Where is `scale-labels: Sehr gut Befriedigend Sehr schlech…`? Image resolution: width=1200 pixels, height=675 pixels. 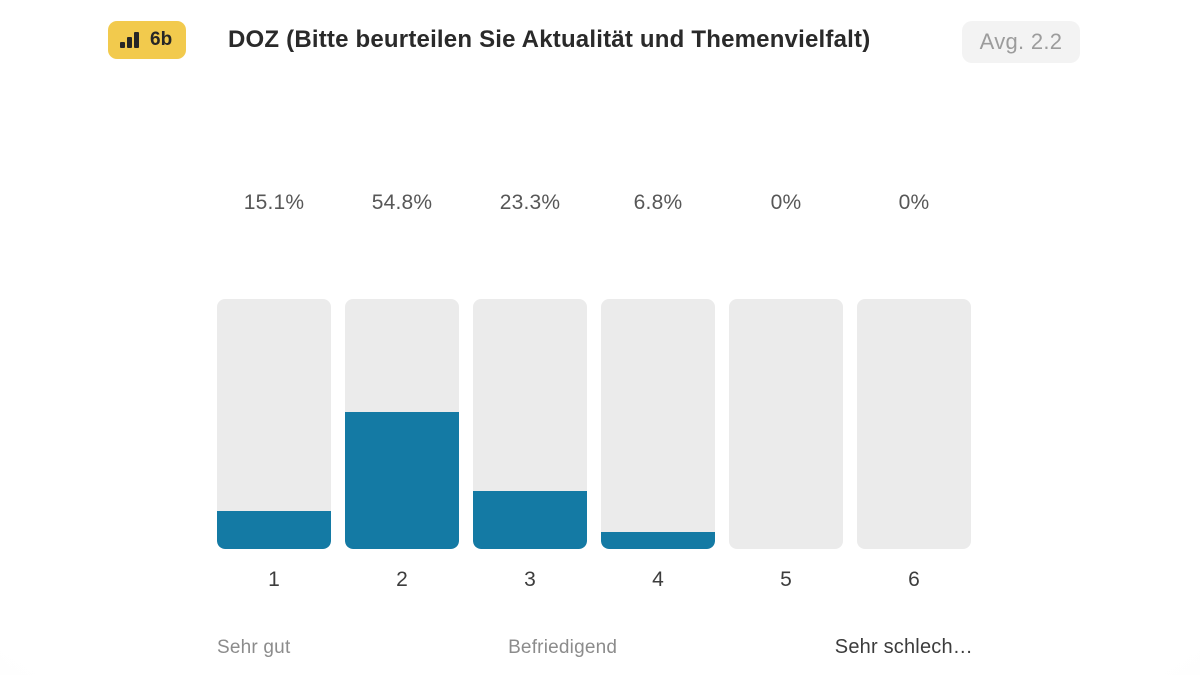
scale-labels: Sehr gut Befriedigend Sehr schlech… is located at coordinates (595, 647).